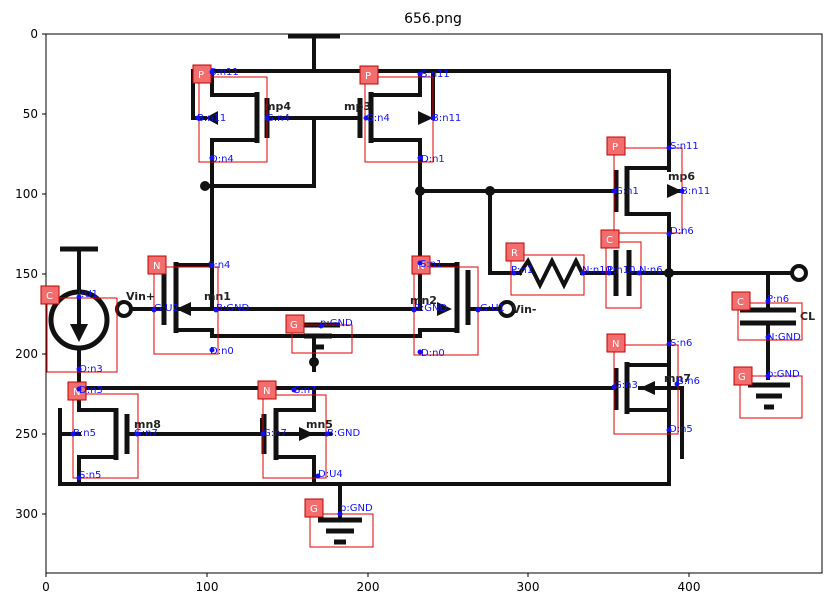 This screenshot has width=831, height=607. What do you see at coordinates (308, 430) in the screenshot?
I see `component-annotation: N S:n7 G:n7 B:GND D:U4` at bounding box center [308, 430].